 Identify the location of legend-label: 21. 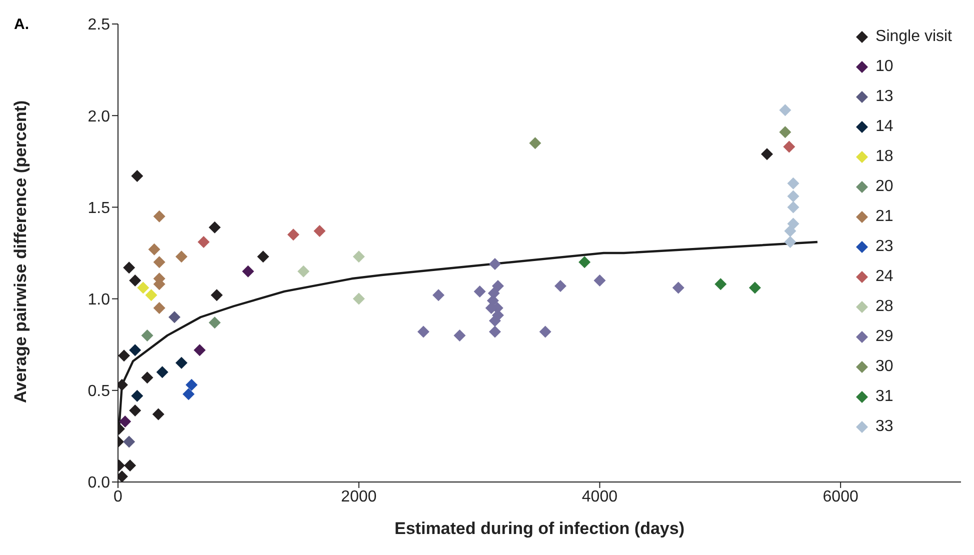
(885, 217).